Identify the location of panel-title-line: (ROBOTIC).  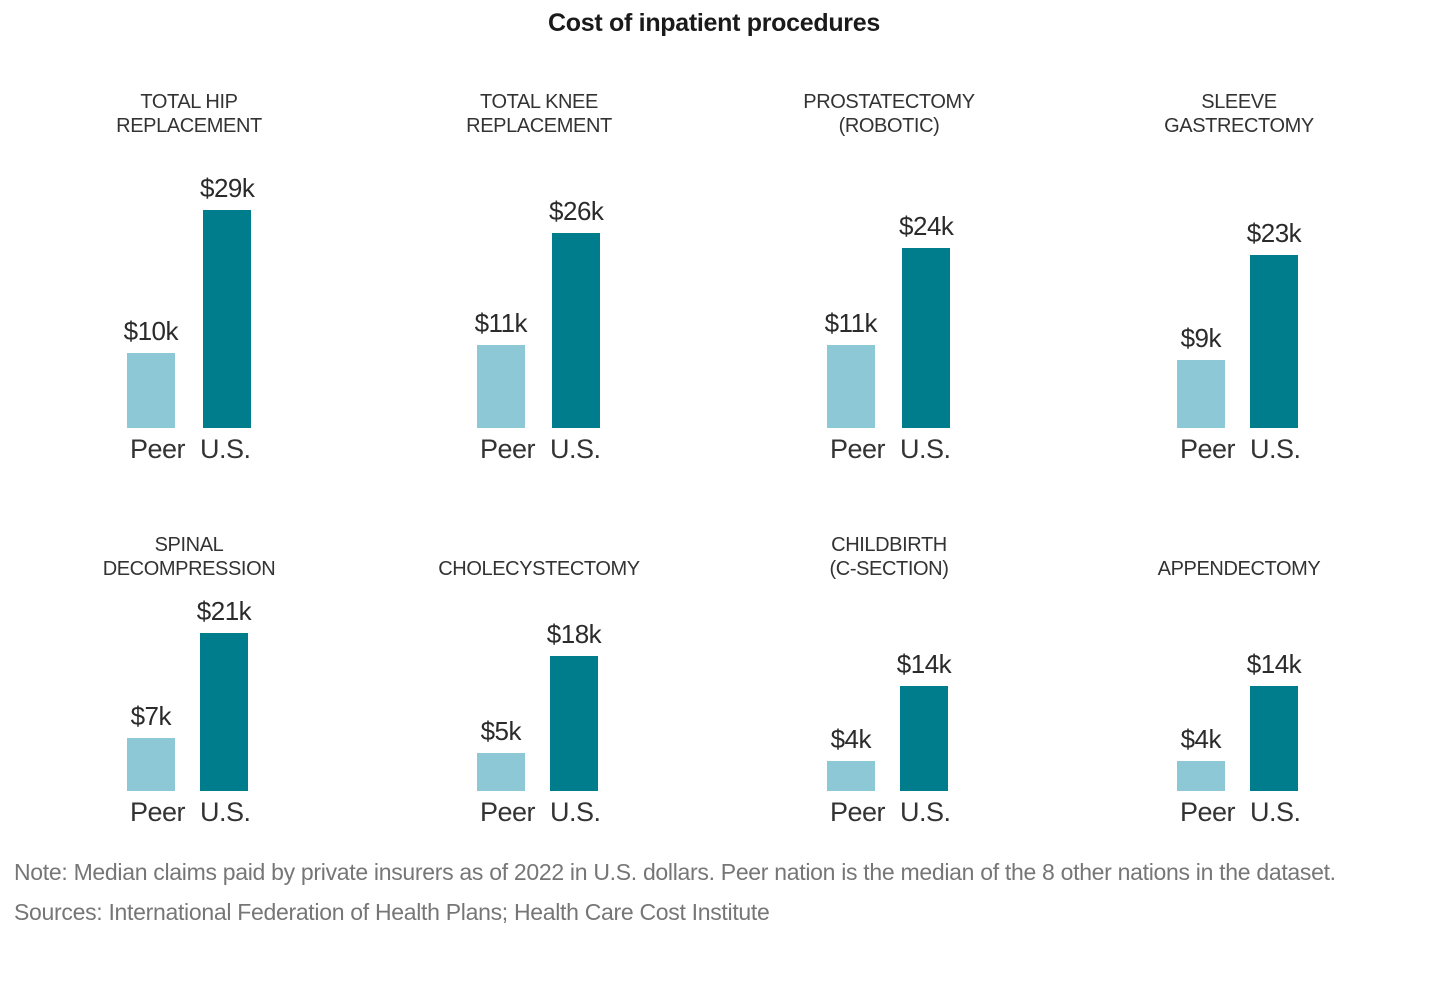
(889, 126).